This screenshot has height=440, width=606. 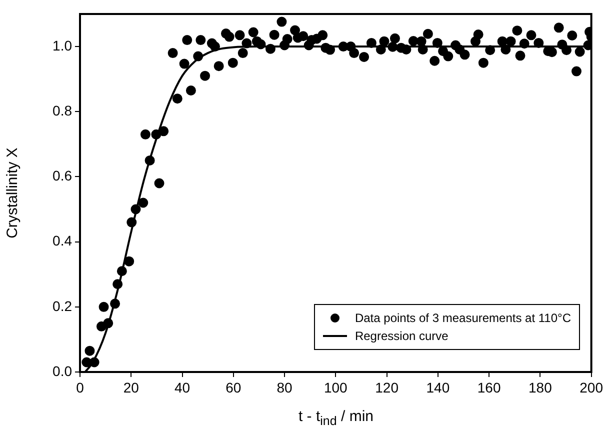 I want to click on y-axis-title: Crystallinity X, so click(x=13, y=193).